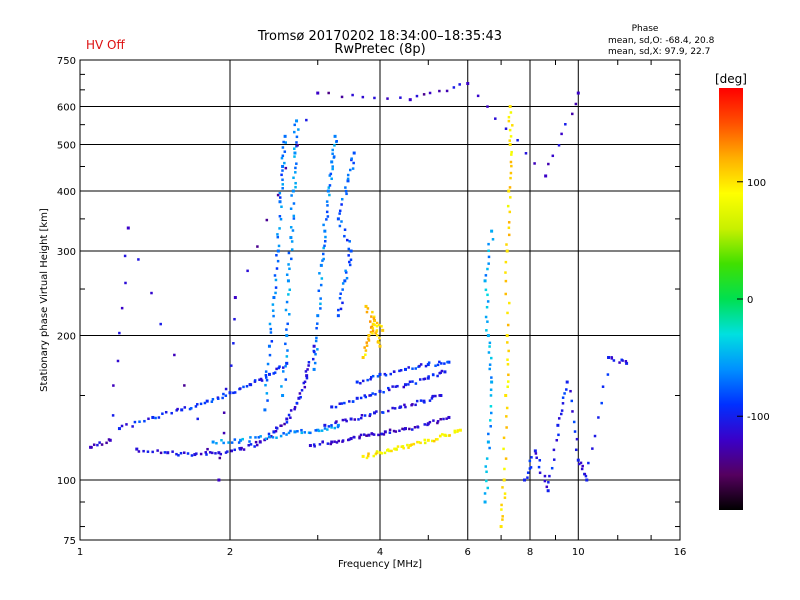 The width and height of the screenshot is (800, 600). What do you see at coordinates (680, 552) in the screenshot?
I see `x-tick-label: 16` at bounding box center [680, 552].